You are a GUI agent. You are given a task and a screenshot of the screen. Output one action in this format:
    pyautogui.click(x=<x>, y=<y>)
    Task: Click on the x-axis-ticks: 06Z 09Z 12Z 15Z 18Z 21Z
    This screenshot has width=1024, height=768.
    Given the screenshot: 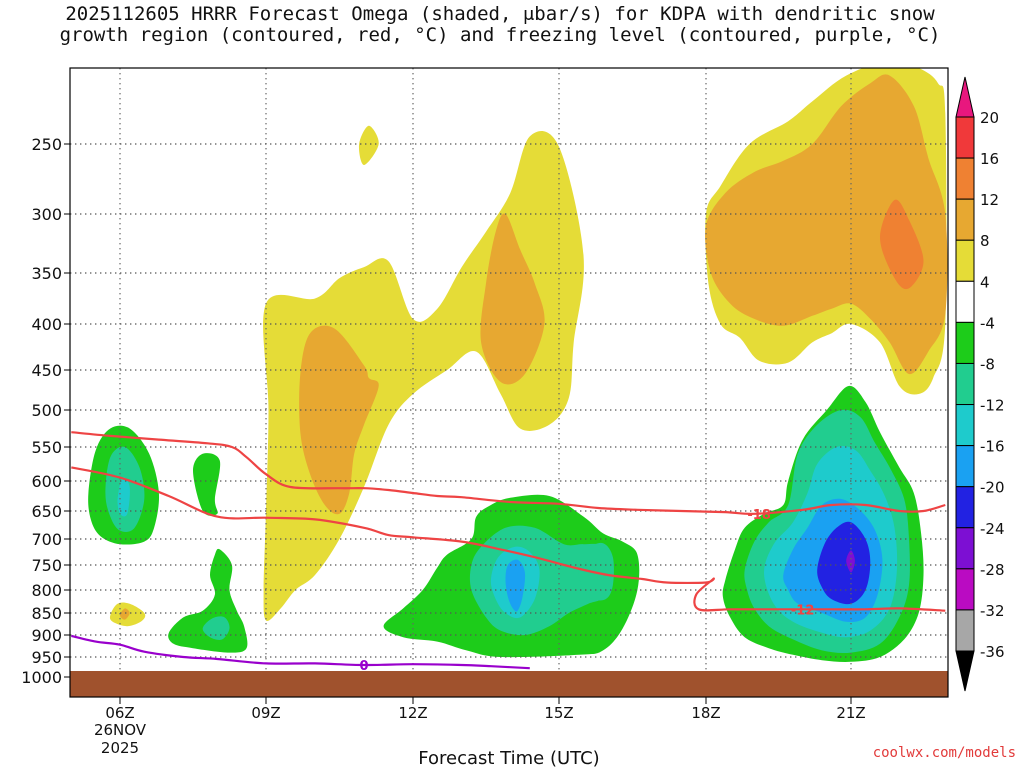 What is the action you would take?
    pyautogui.click(x=485, y=709)
    